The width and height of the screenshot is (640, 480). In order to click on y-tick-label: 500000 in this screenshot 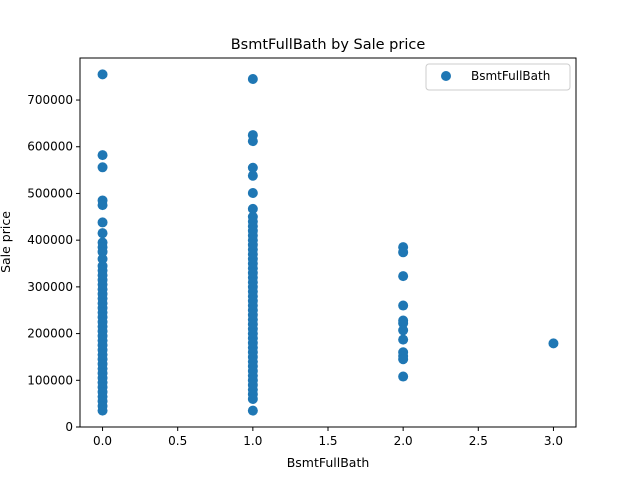, I will do `click(50, 193)`.